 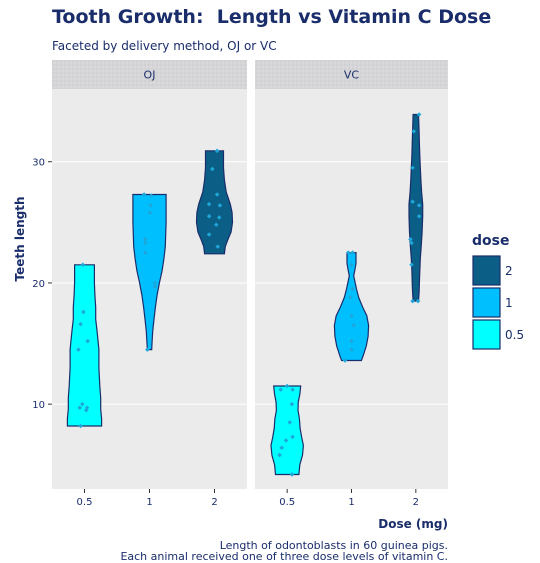 I want to click on y-axis-label: Teeth length, so click(x=20, y=239).